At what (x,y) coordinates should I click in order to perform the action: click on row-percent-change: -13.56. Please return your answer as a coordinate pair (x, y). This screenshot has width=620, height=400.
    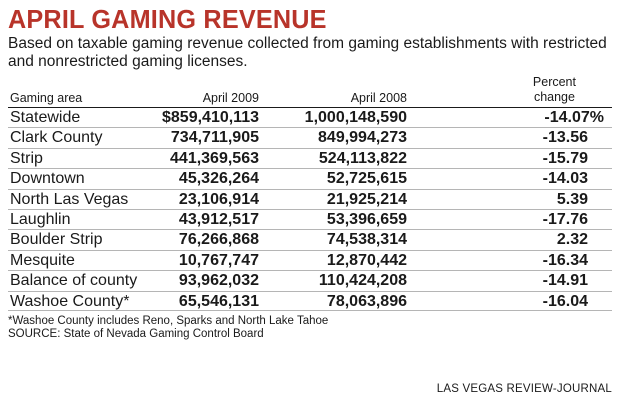
    Looking at the image, I should click on (565, 138).